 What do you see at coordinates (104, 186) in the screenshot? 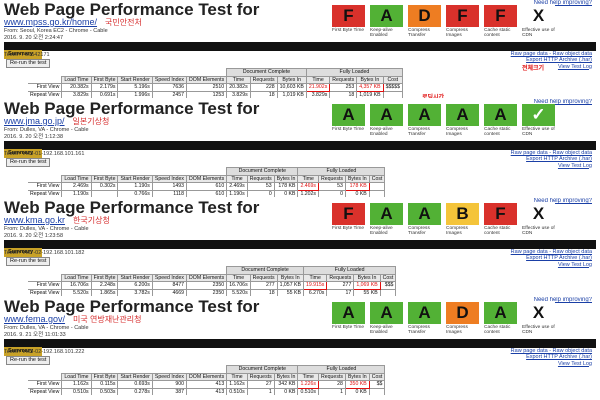
I see `table-cell: 0.302s` at bounding box center [104, 186].